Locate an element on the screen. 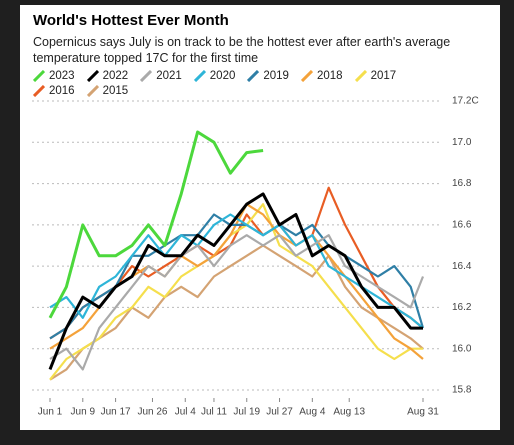  x-tick-label: Aug 31 is located at coordinates (423, 412).